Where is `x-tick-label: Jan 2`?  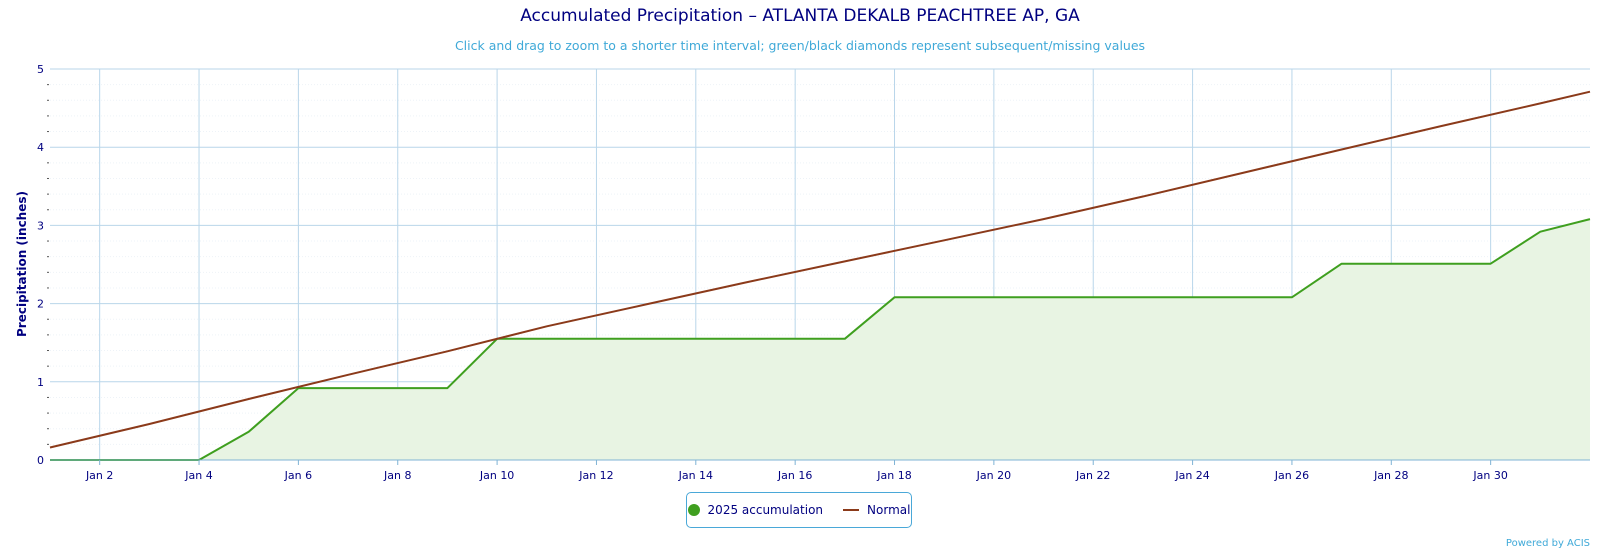 x-tick-label: Jan 2 is located at coordinates (99, 475).